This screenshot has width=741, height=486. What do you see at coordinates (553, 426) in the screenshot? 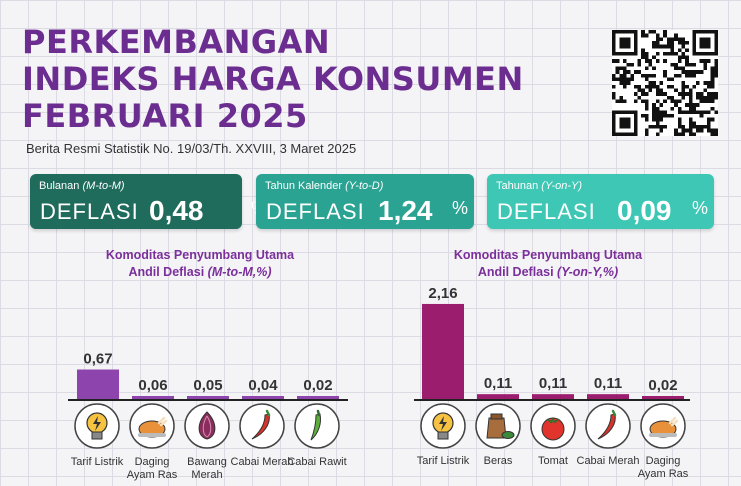
I see `tomato-icon` at bounding box center [553, 426].